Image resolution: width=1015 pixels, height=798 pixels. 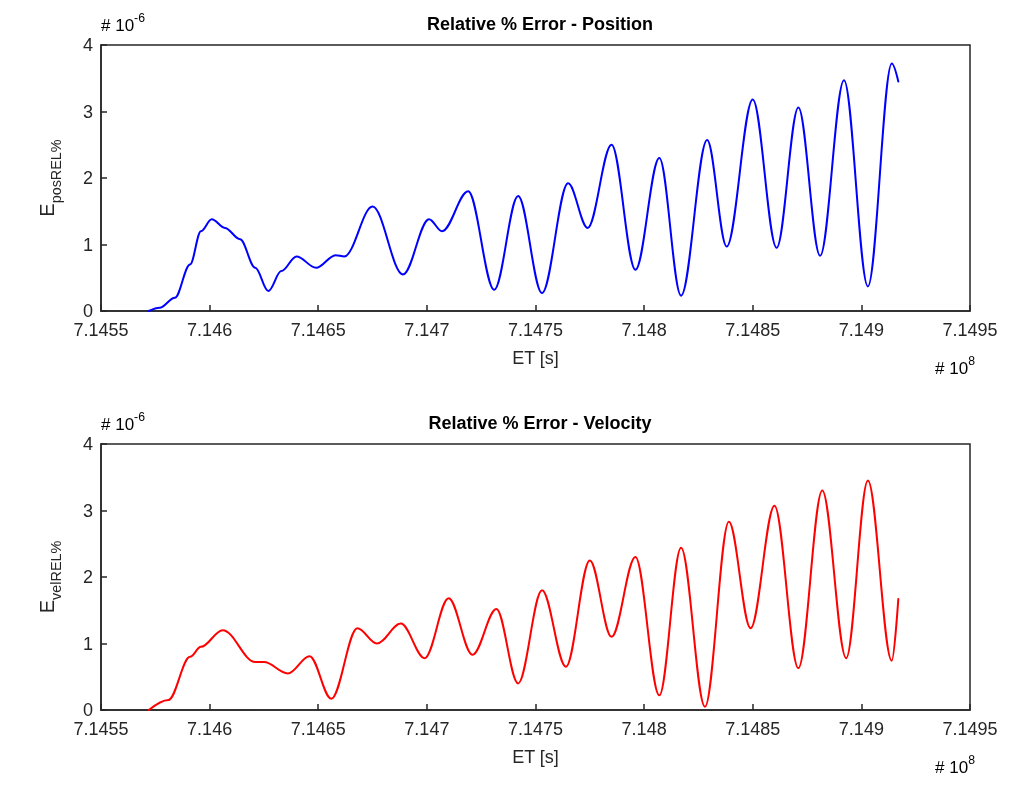 I want to click on y-axis-title: EposREL%, so click(x=50, y=178).